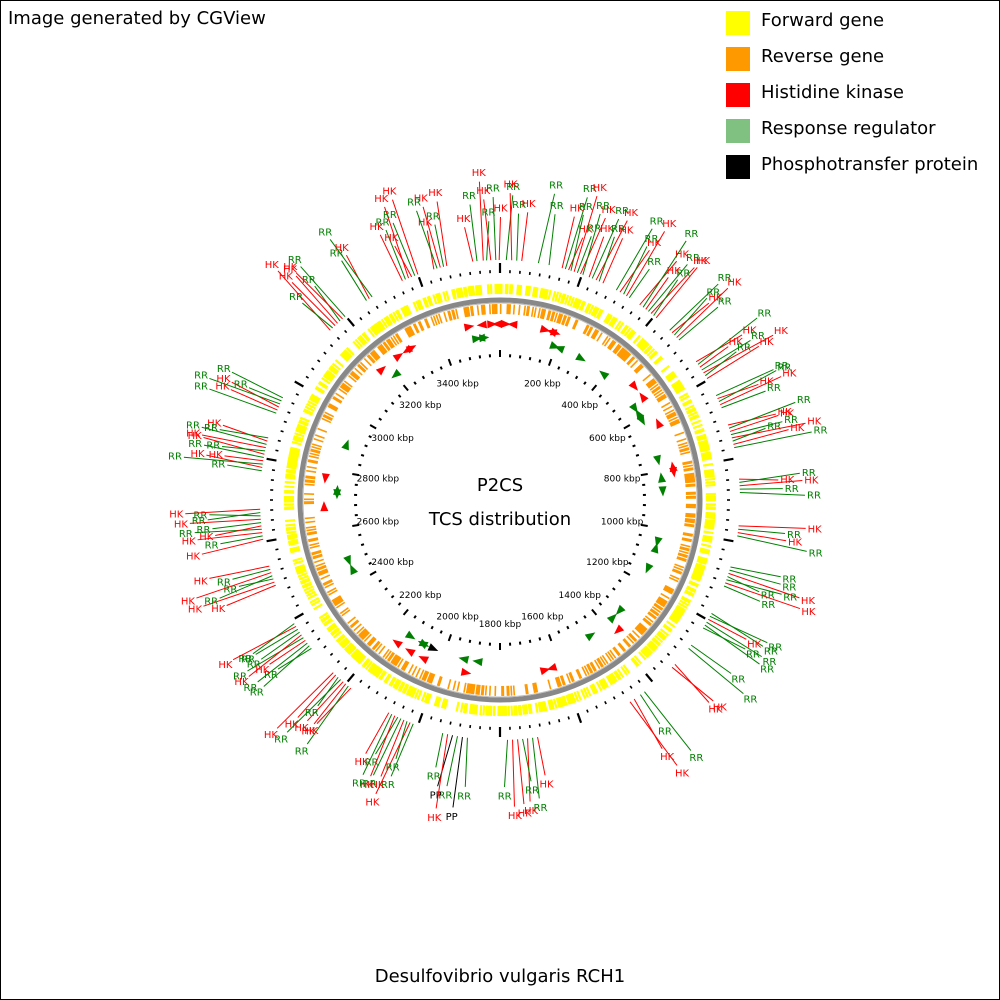 The width and height of the screenshot is (1000, 1000). I want to click on legend-swatch, so click(738, 59).